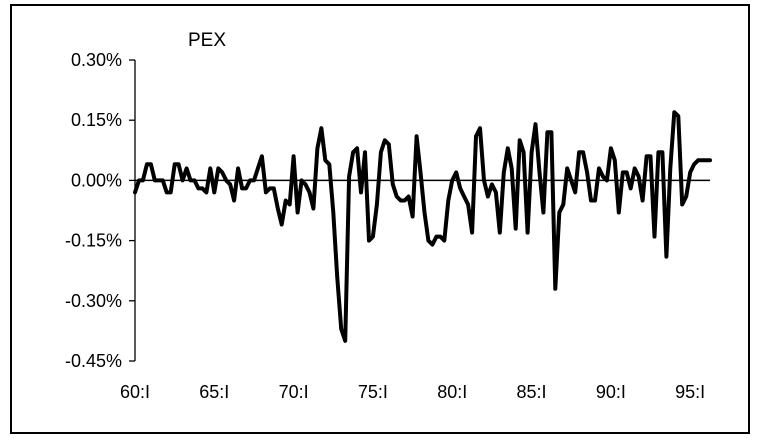 This screenshot has height=438, width=760. Describe the element at coordinates (294, 392) in the screenshot. I see `x-tick-label: 70:I` at that location.